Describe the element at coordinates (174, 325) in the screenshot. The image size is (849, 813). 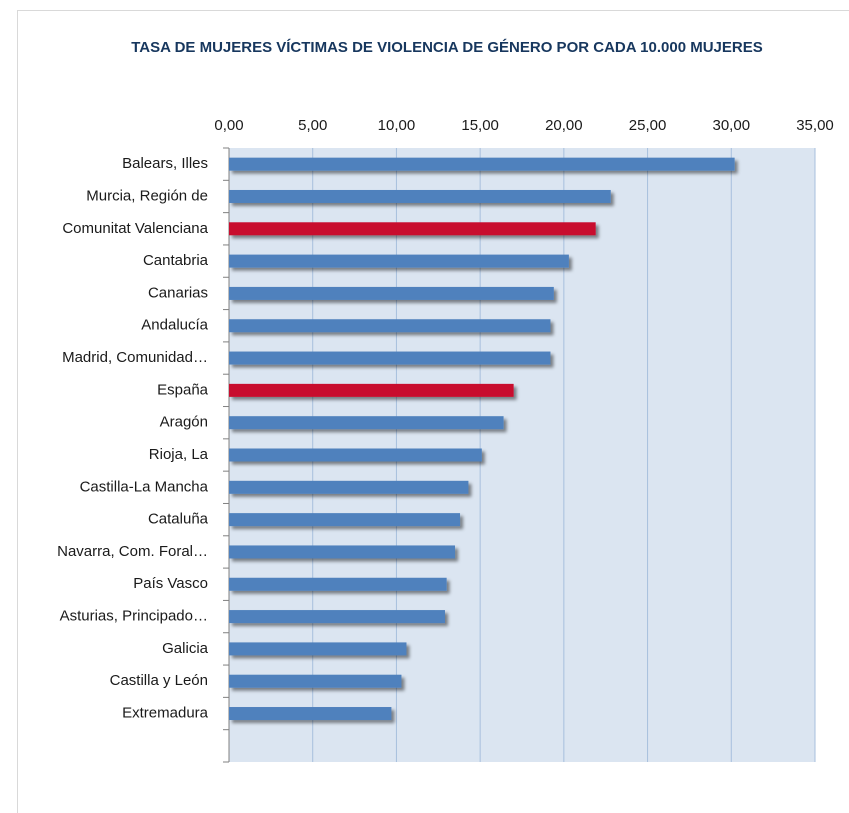
I see `y-tick-label: Andalucía` at that location.